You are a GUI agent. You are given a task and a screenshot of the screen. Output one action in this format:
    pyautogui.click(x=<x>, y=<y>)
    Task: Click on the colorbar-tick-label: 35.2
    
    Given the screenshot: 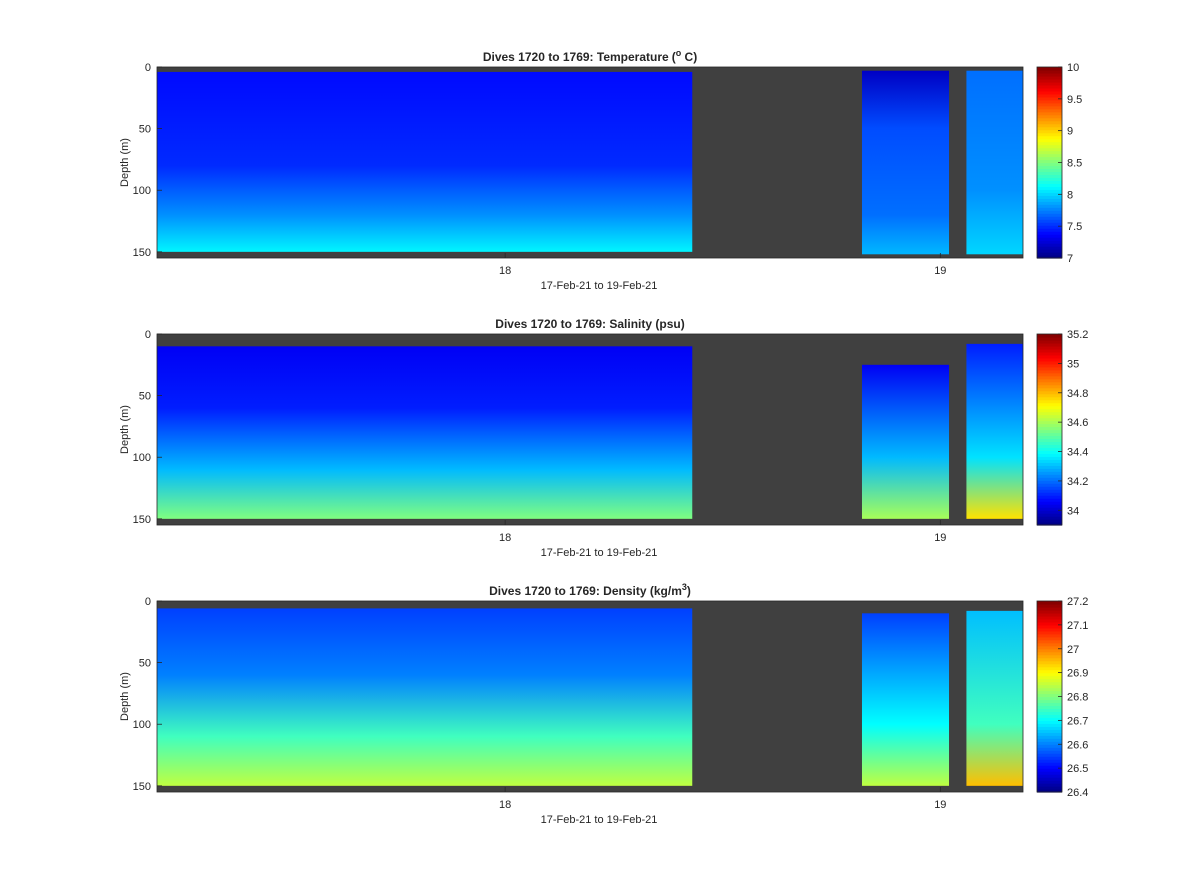 What is the action you would take?
    pyautogui.click(x=1077, y=335)
    